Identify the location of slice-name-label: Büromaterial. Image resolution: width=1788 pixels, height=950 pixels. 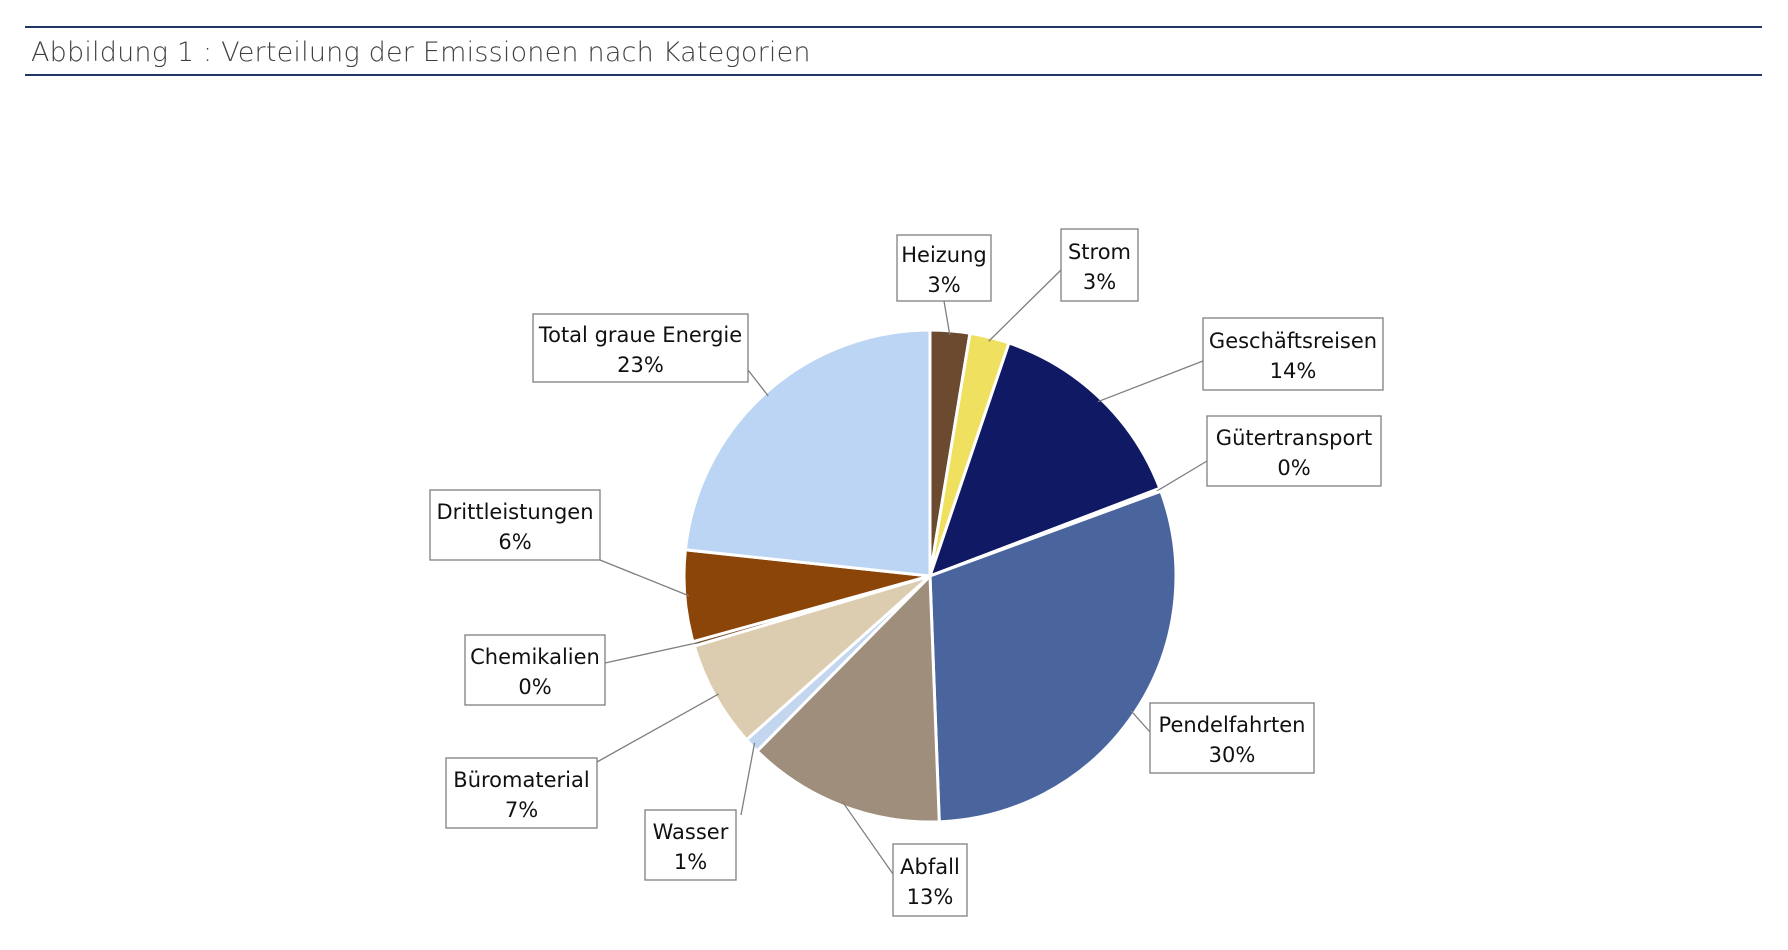
(521, 780).